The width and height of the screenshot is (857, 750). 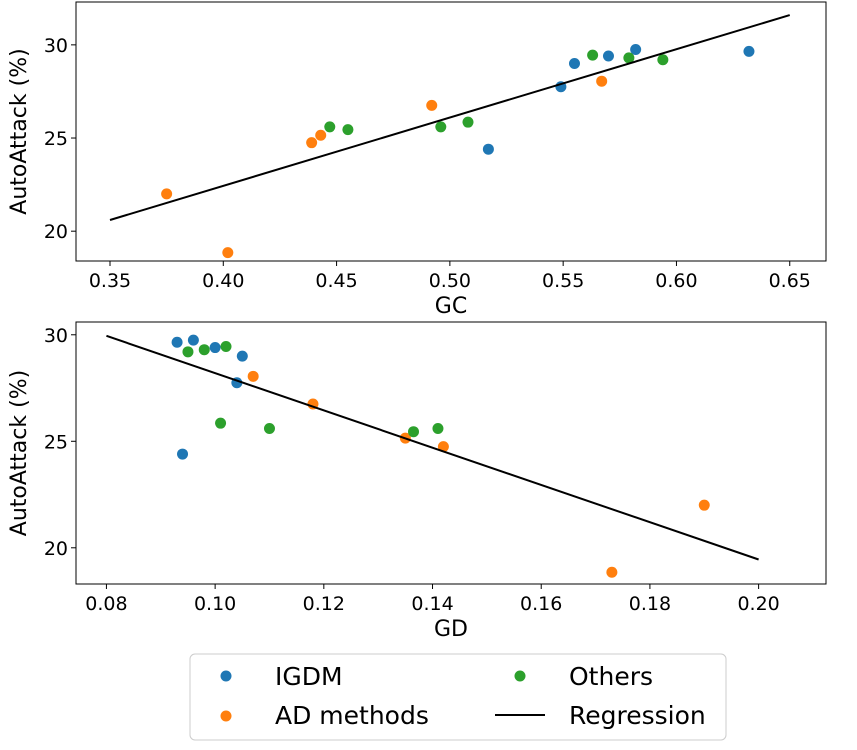 I want to click on legend-label-regression: Regression, so click(x=637, y=715).